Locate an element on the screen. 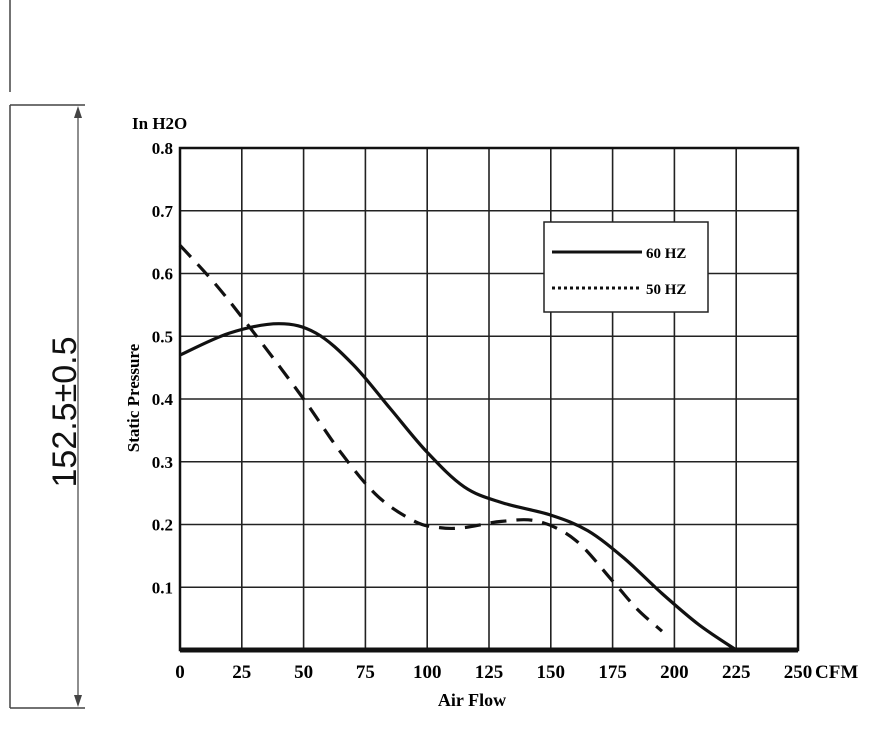 The image size is (893, 742). x-axis-title: Air Flow is located at coordinates (472, 700).